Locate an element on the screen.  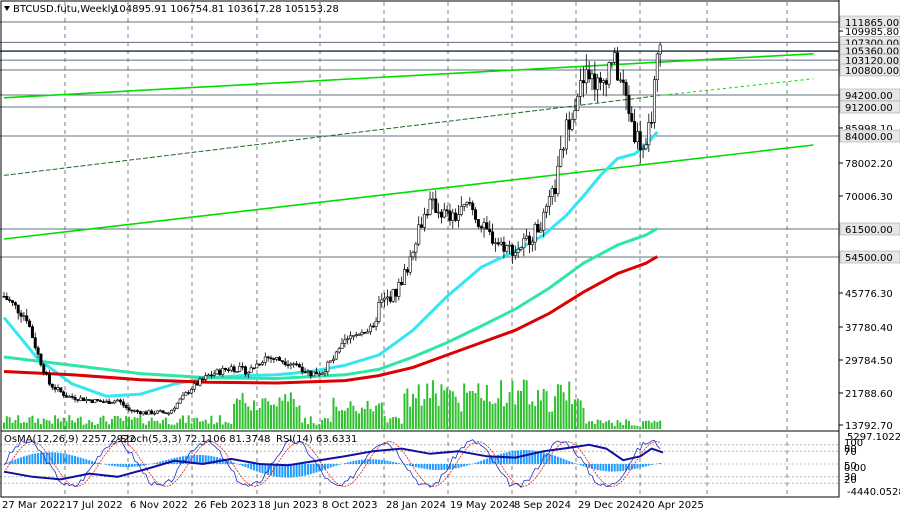
price-tick-label: 109985.80 is located at coordinates (872, 32).